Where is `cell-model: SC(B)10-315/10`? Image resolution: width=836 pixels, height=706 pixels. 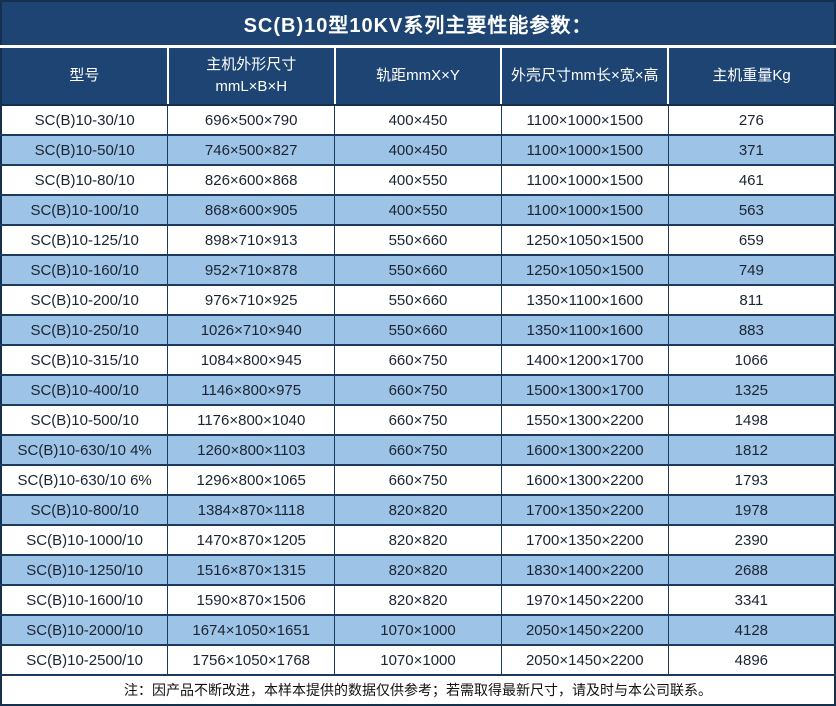
cell-model: SC(B)10-315/10 is located at coordinates (84, 360).